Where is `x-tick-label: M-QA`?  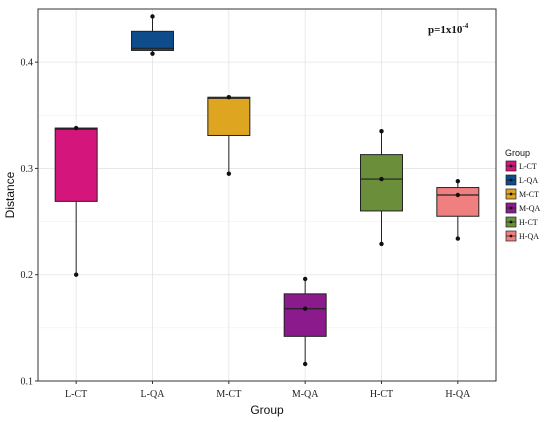
x-tick-label: M-QA is located at coordinates (305, 394).